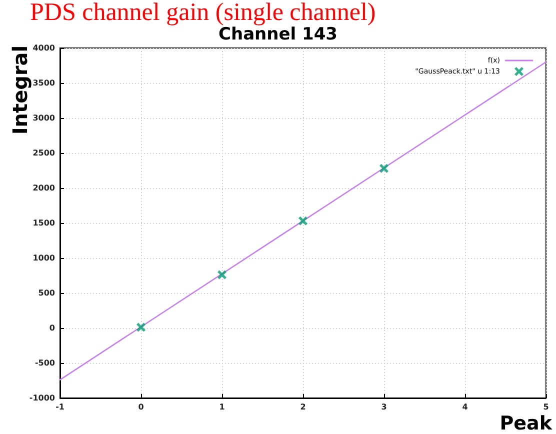 This screenshot has width=556, height=434. What do you see at coordinates (546, 407) in the screenshot?
I see `x-tick-label: 5` at bounding box center [546, 407].